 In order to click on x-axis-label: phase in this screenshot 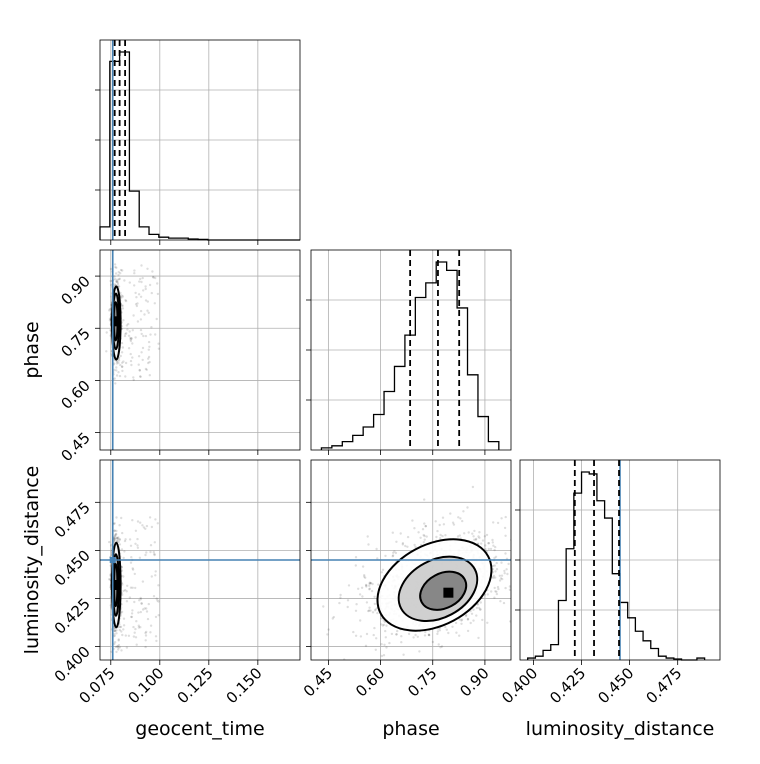, I will do `click(410, 729)`.